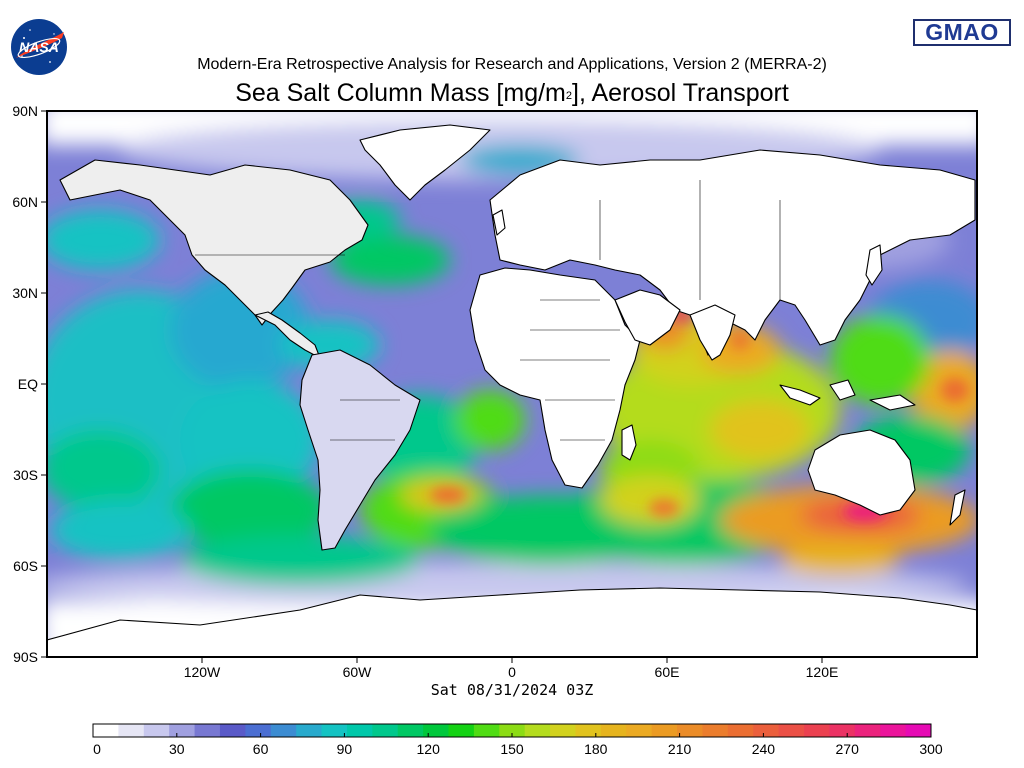 The width and height of the screenshot is (1024, 768). I want to click on lat-label-60s: 60S, so click(25, 566).